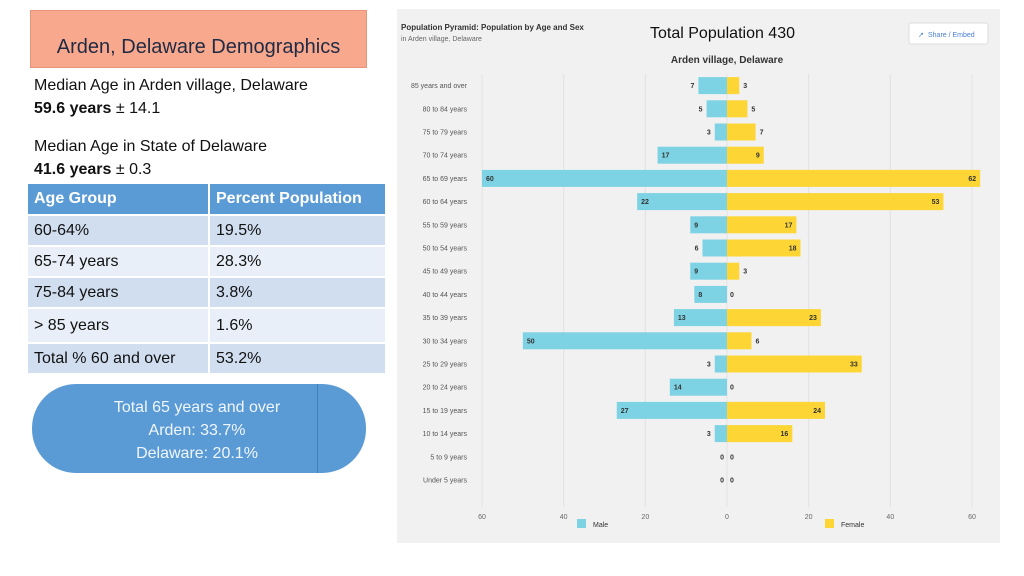 This screenshot has height=576, width=1024. What do you see at coordinates (197, 407) in the screenshot?
I see `summary-line-1: Total 65 years and over` at bounding box center [197, 407].